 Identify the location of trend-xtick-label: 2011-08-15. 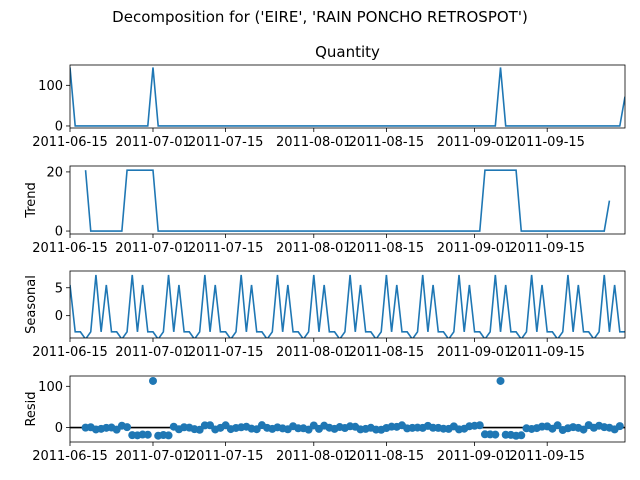
(387, 248).